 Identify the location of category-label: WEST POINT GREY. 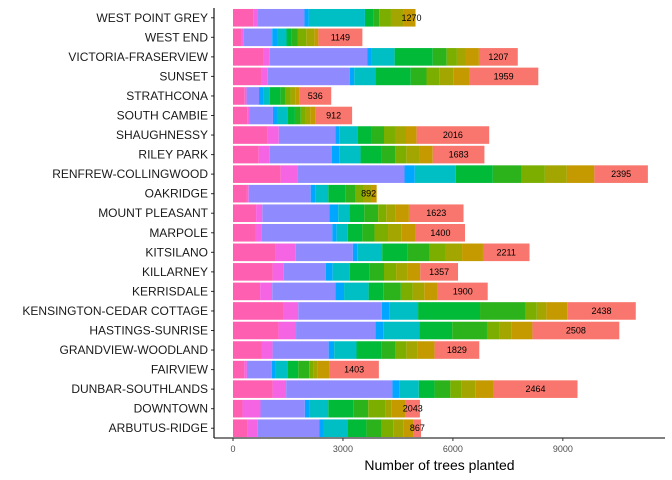
(152, 18).